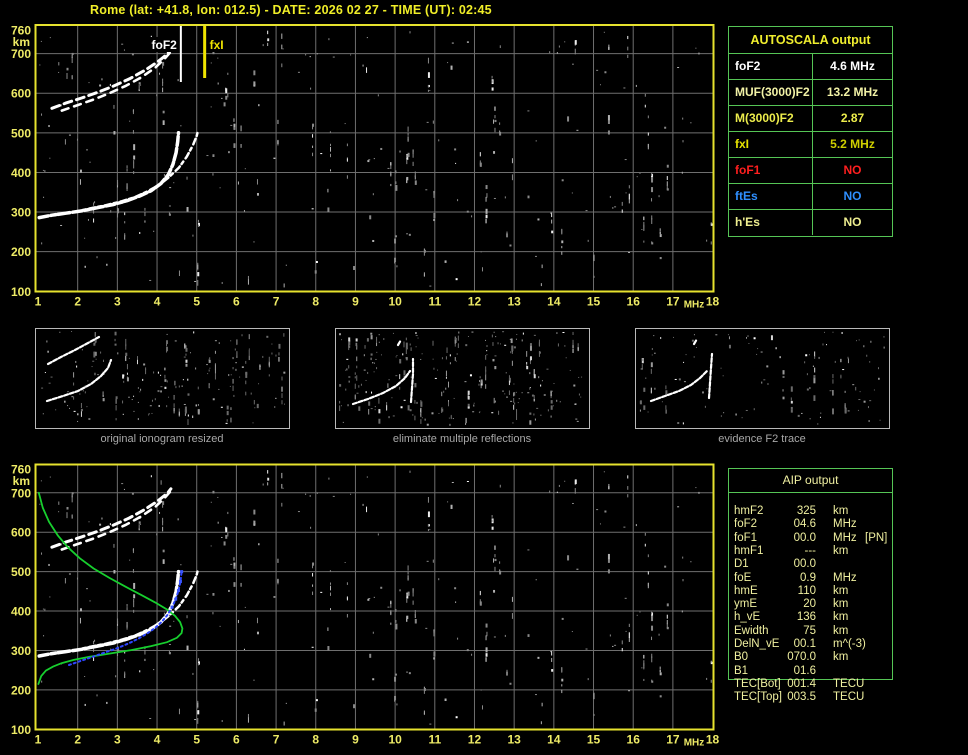 The width and height of the screenshot is (968, 755). I want to click on panel-mini-trace, so click(73, 350).